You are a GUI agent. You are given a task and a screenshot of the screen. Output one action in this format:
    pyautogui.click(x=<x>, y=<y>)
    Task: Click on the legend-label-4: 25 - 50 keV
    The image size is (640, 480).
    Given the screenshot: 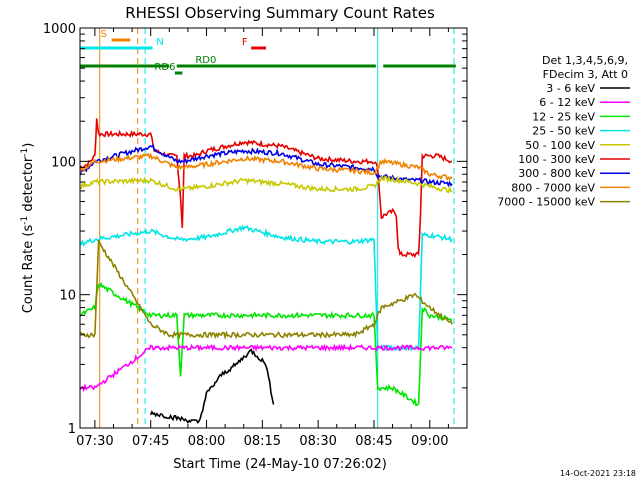 What is the action you would take?
    pyautogui.click(x=563, y=131)
    